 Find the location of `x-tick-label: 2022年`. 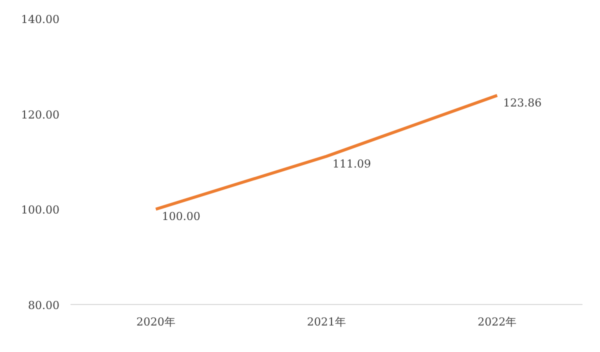

x-tick-label: 2022年 is located at coordinates (497, 322).